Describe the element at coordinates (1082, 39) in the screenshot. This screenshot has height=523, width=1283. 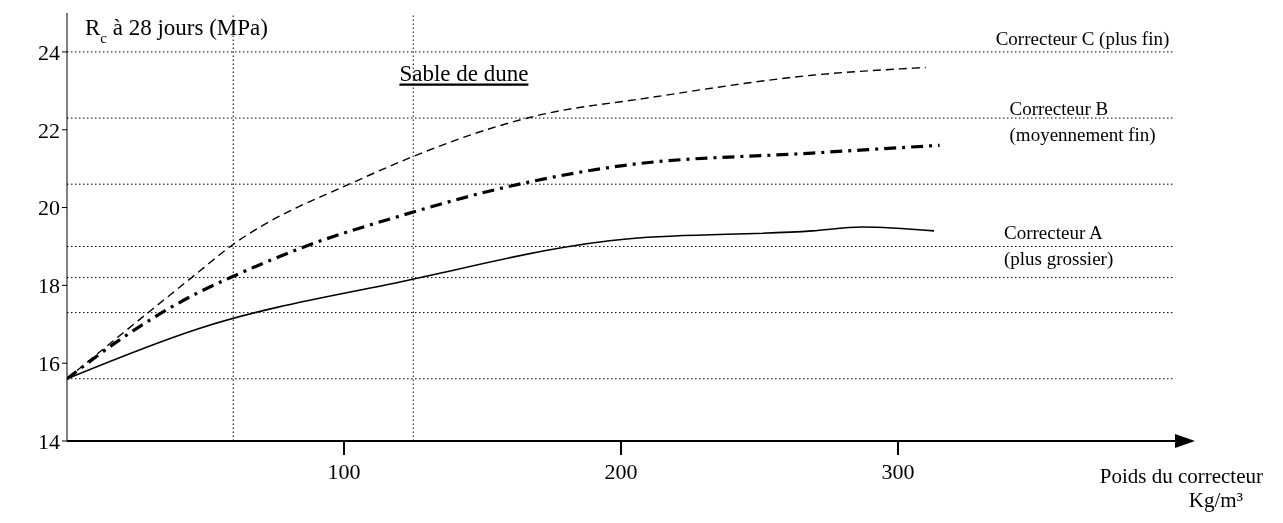
I see `text: Correcteur C (plus fin)` at that location.